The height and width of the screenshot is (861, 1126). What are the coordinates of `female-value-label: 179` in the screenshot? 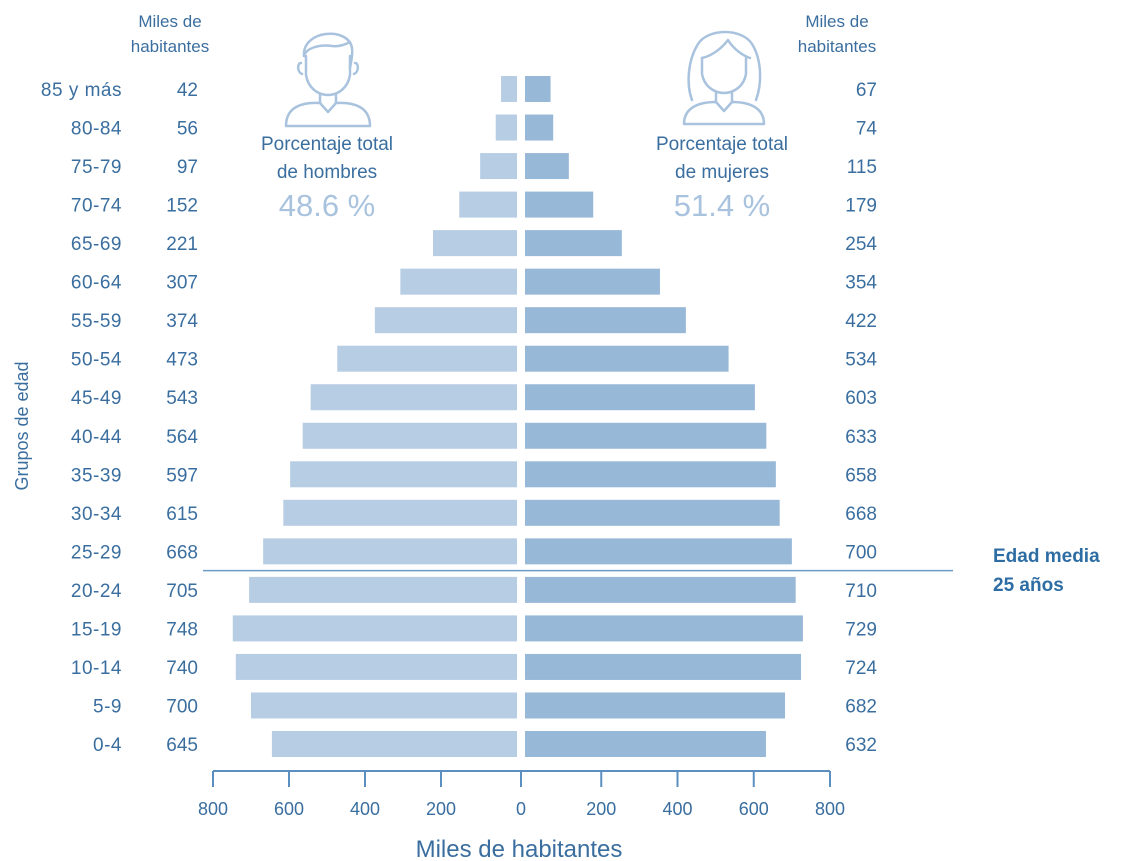 It's located at (861, 206).